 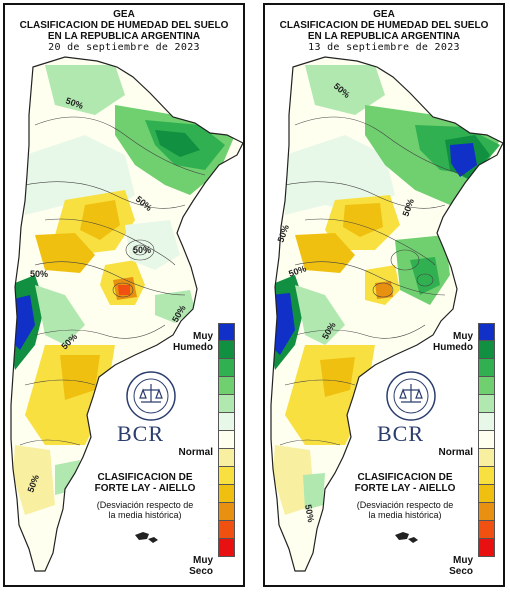 What do you see at coordinates (124, 47) in the screenshot?
I see `title-date: 20 de septiembre de 2023` at bounding box center [124, 47].